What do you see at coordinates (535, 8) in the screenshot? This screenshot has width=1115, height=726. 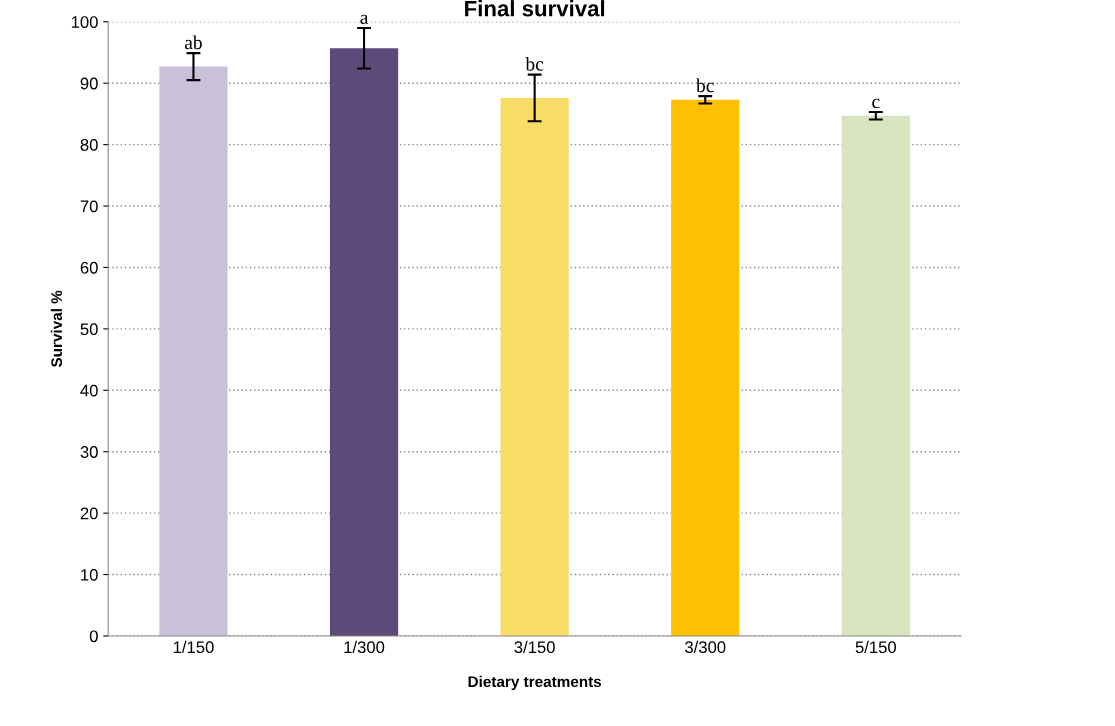 I see `chart-title: Final survival` at bounding box center [535, 8].